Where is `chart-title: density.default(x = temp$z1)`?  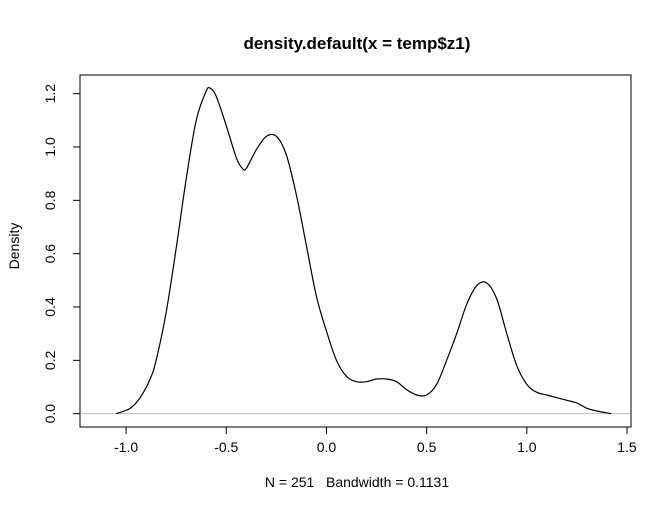
chart-title: density.default(x = temp$z1) is located at coordinates (357, 43).